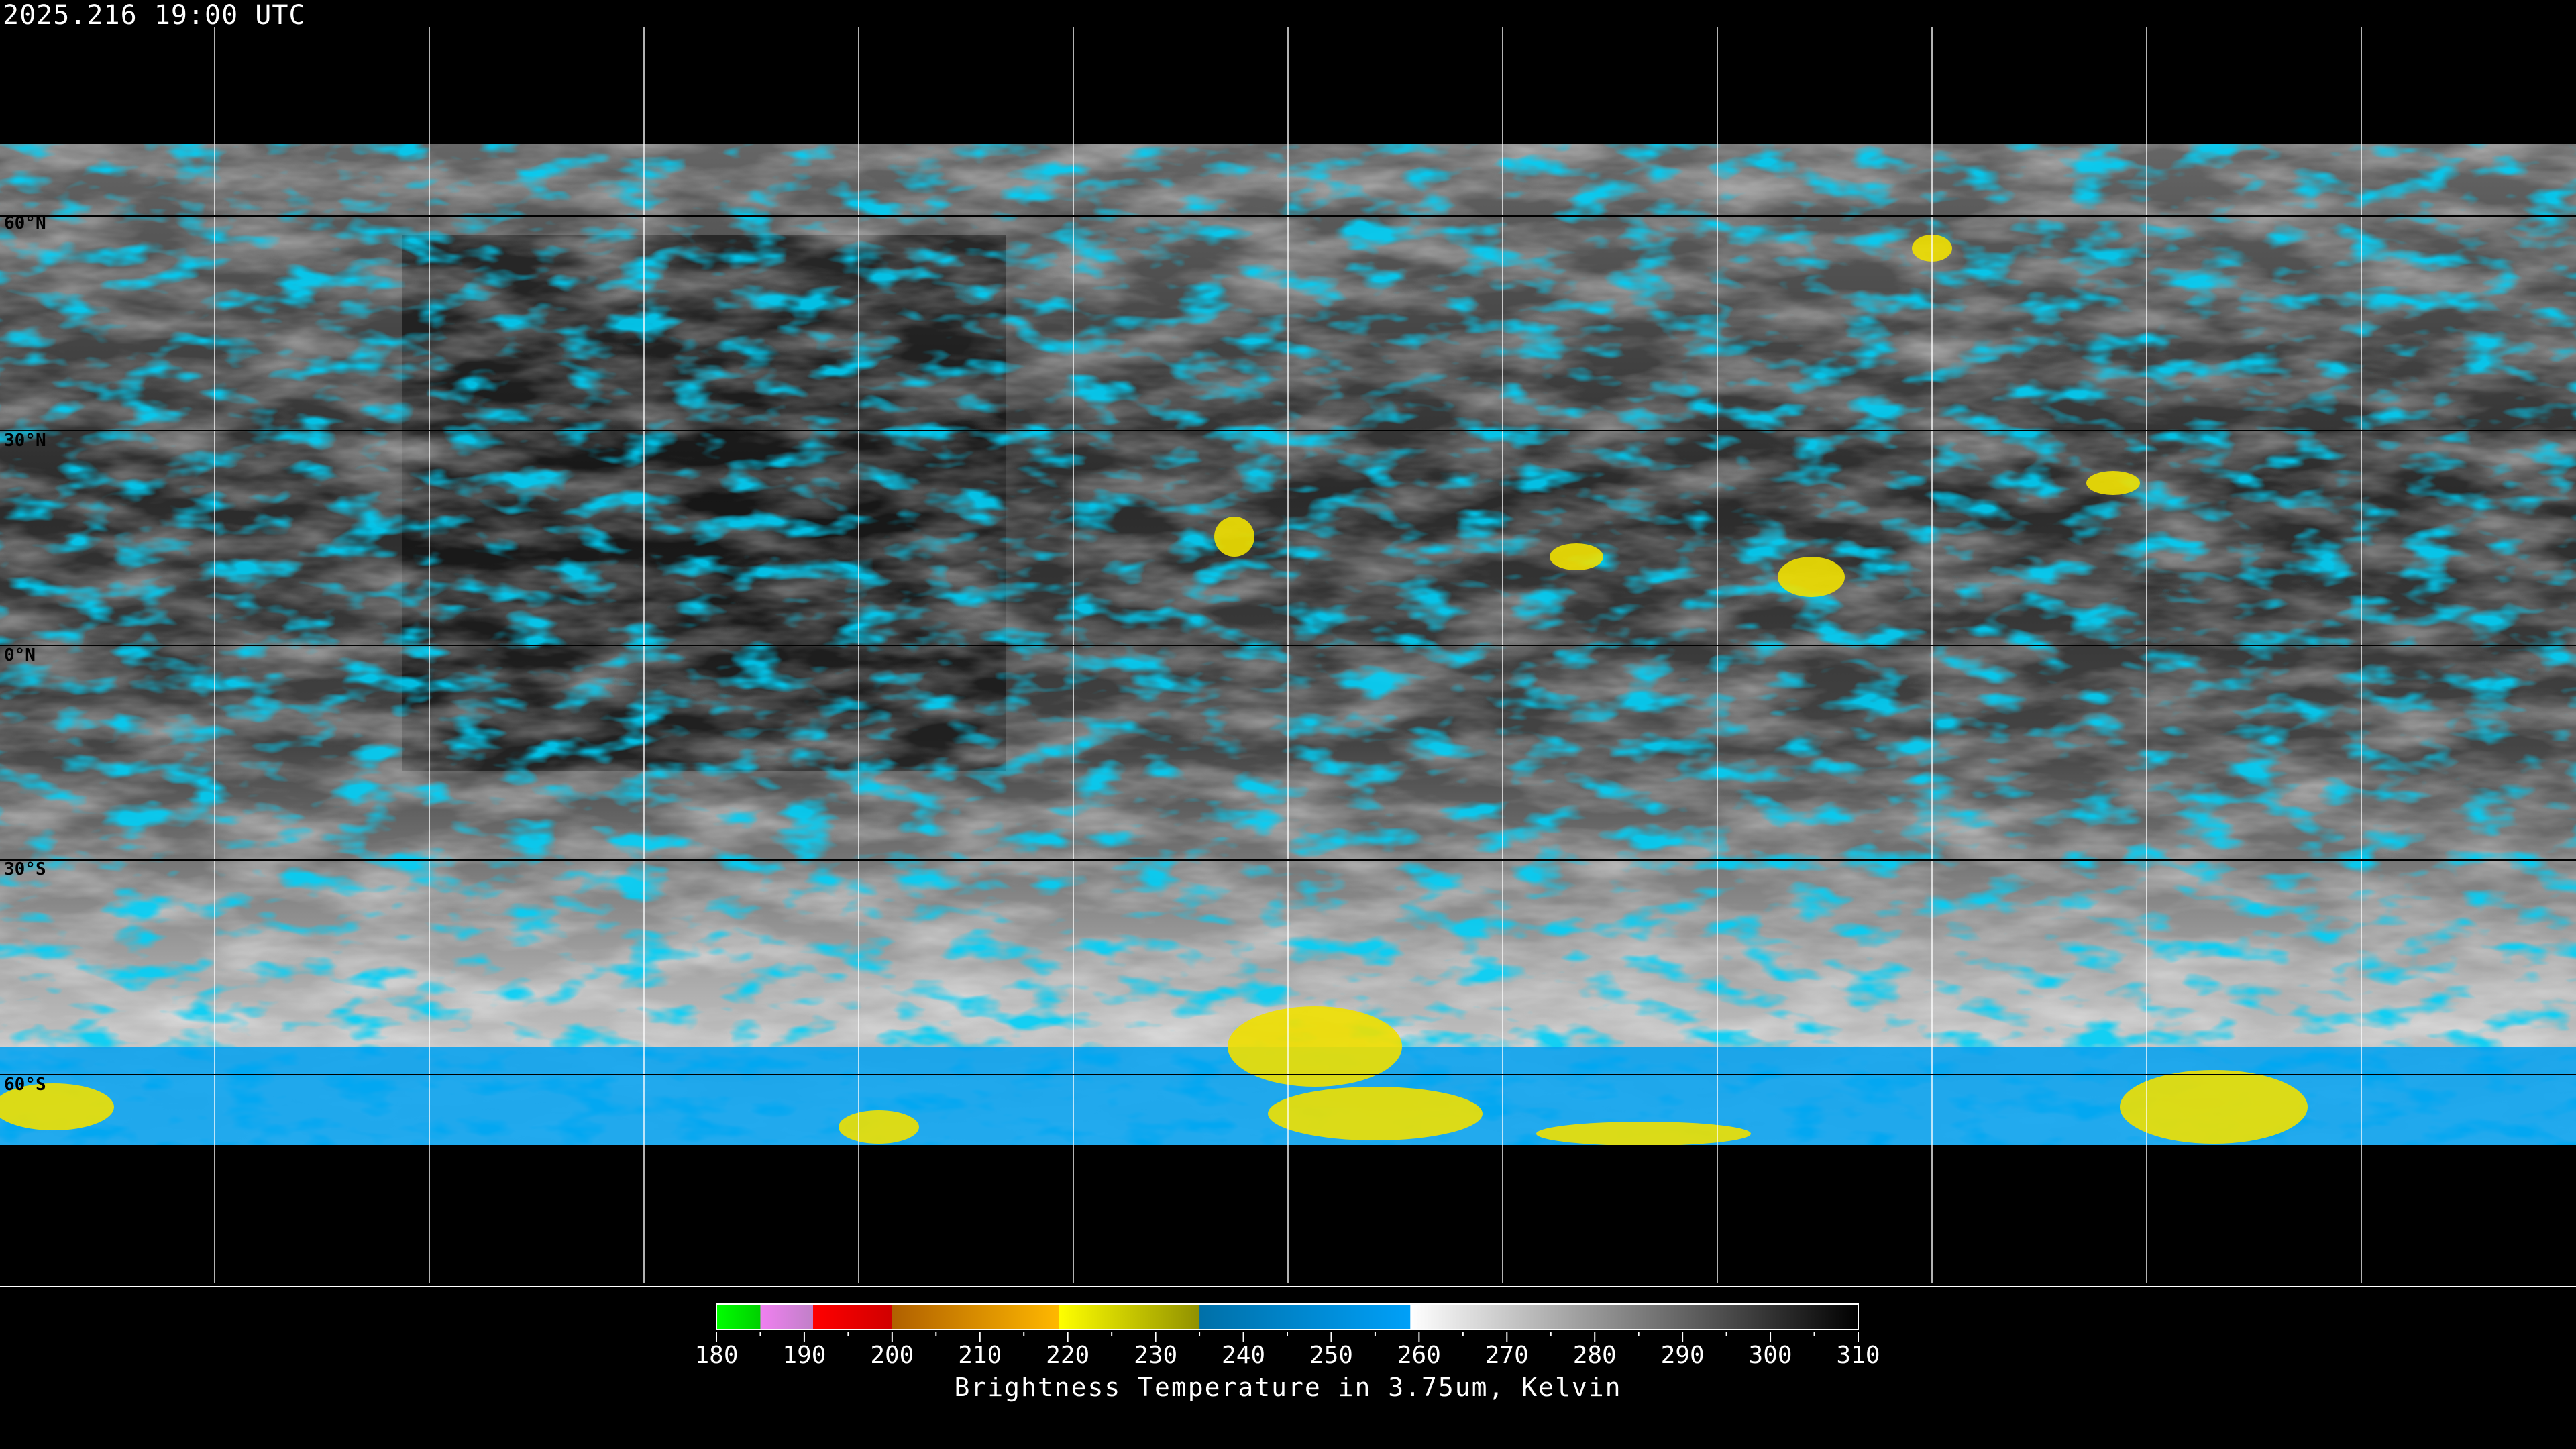  Describe the element at coordinates (25, 1085) in the screenshot. I see `lat-label-60s: 60°S` at that location.